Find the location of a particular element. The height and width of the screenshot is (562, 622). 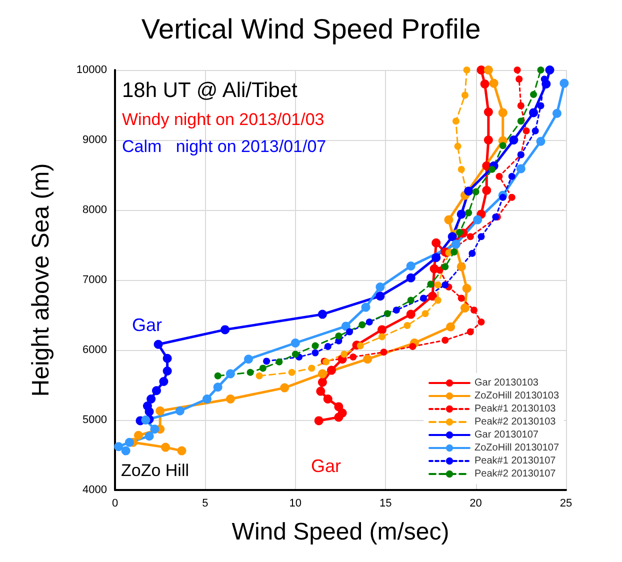

x-tick-label: 5 is located at coordinates (205, 504).